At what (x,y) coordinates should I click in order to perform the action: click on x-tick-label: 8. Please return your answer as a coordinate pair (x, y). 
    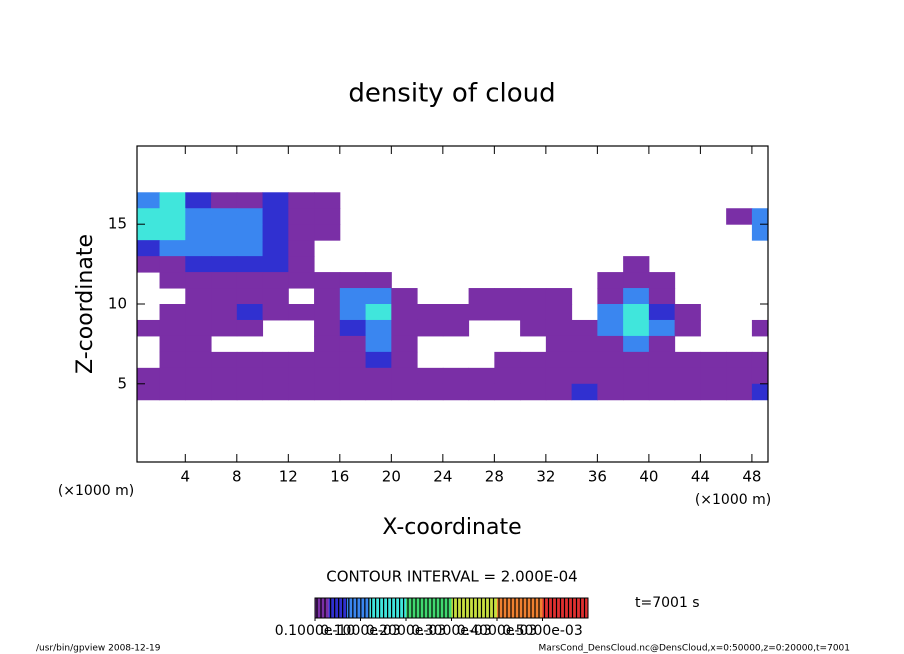
    Looking at the image, I should click on (237, 477).